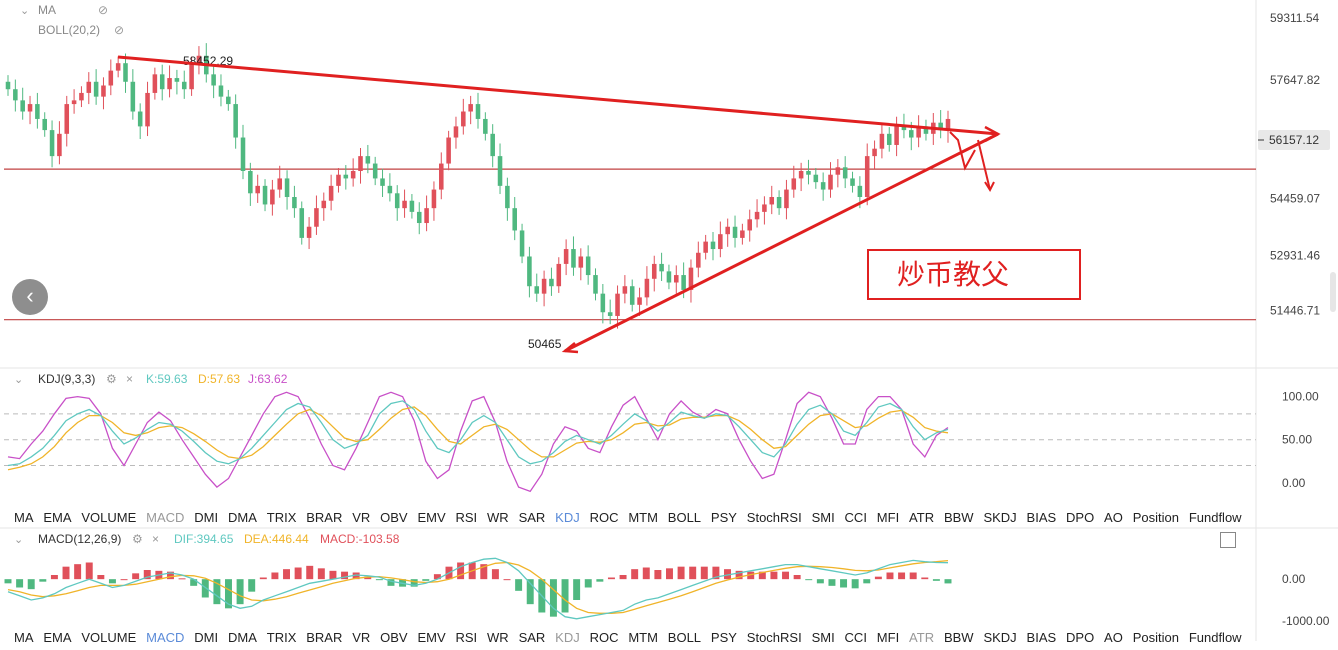  What do you see at coordinates (570, 348) in the screenshot?
I see `arrow-head` at bounding box center [570, 348].